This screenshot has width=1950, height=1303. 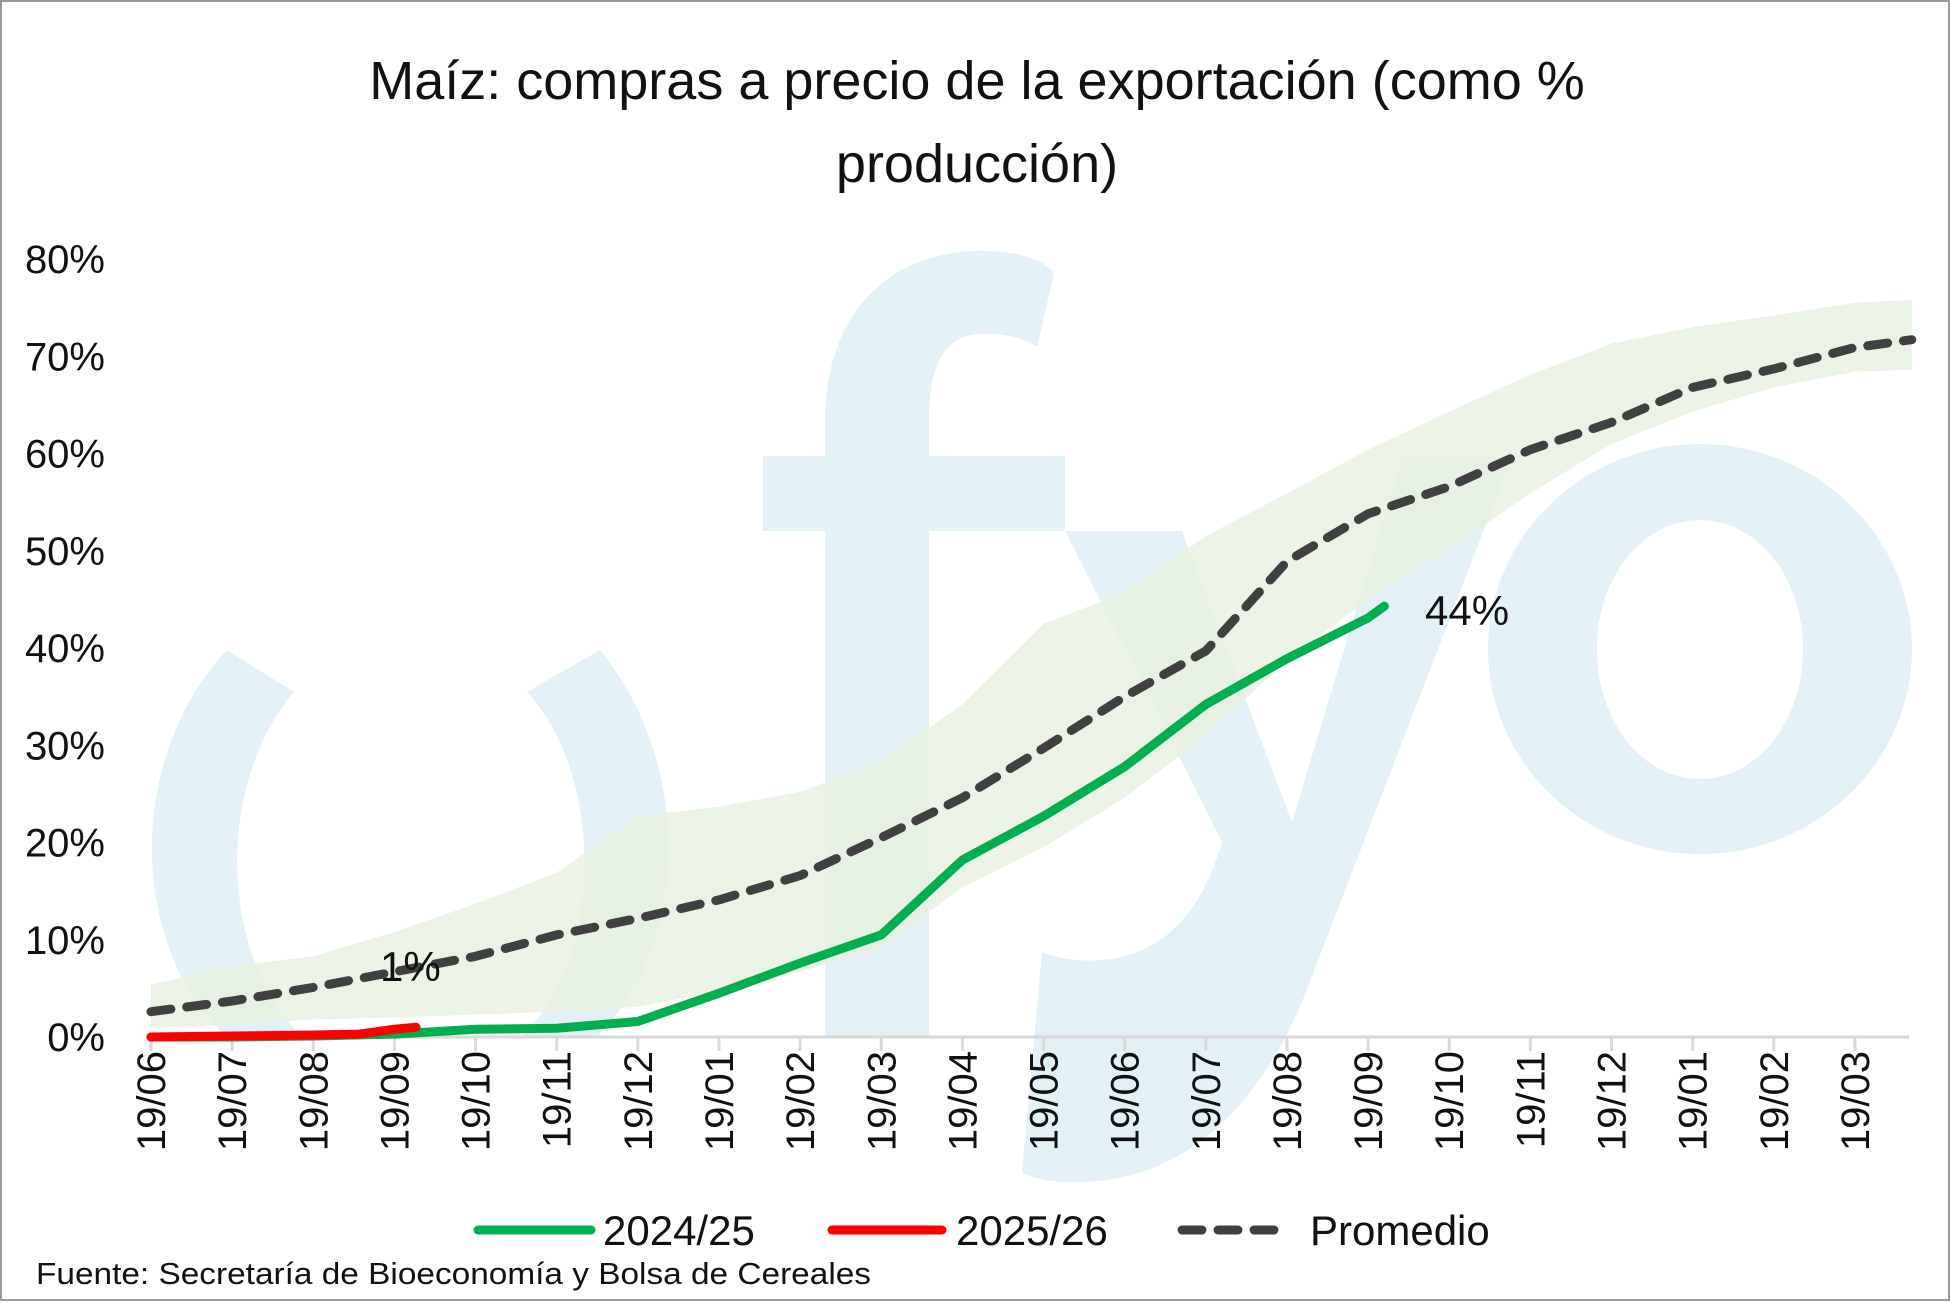 I want to click on end-label-2024-25: 44%, so click(x=1467, y=610).